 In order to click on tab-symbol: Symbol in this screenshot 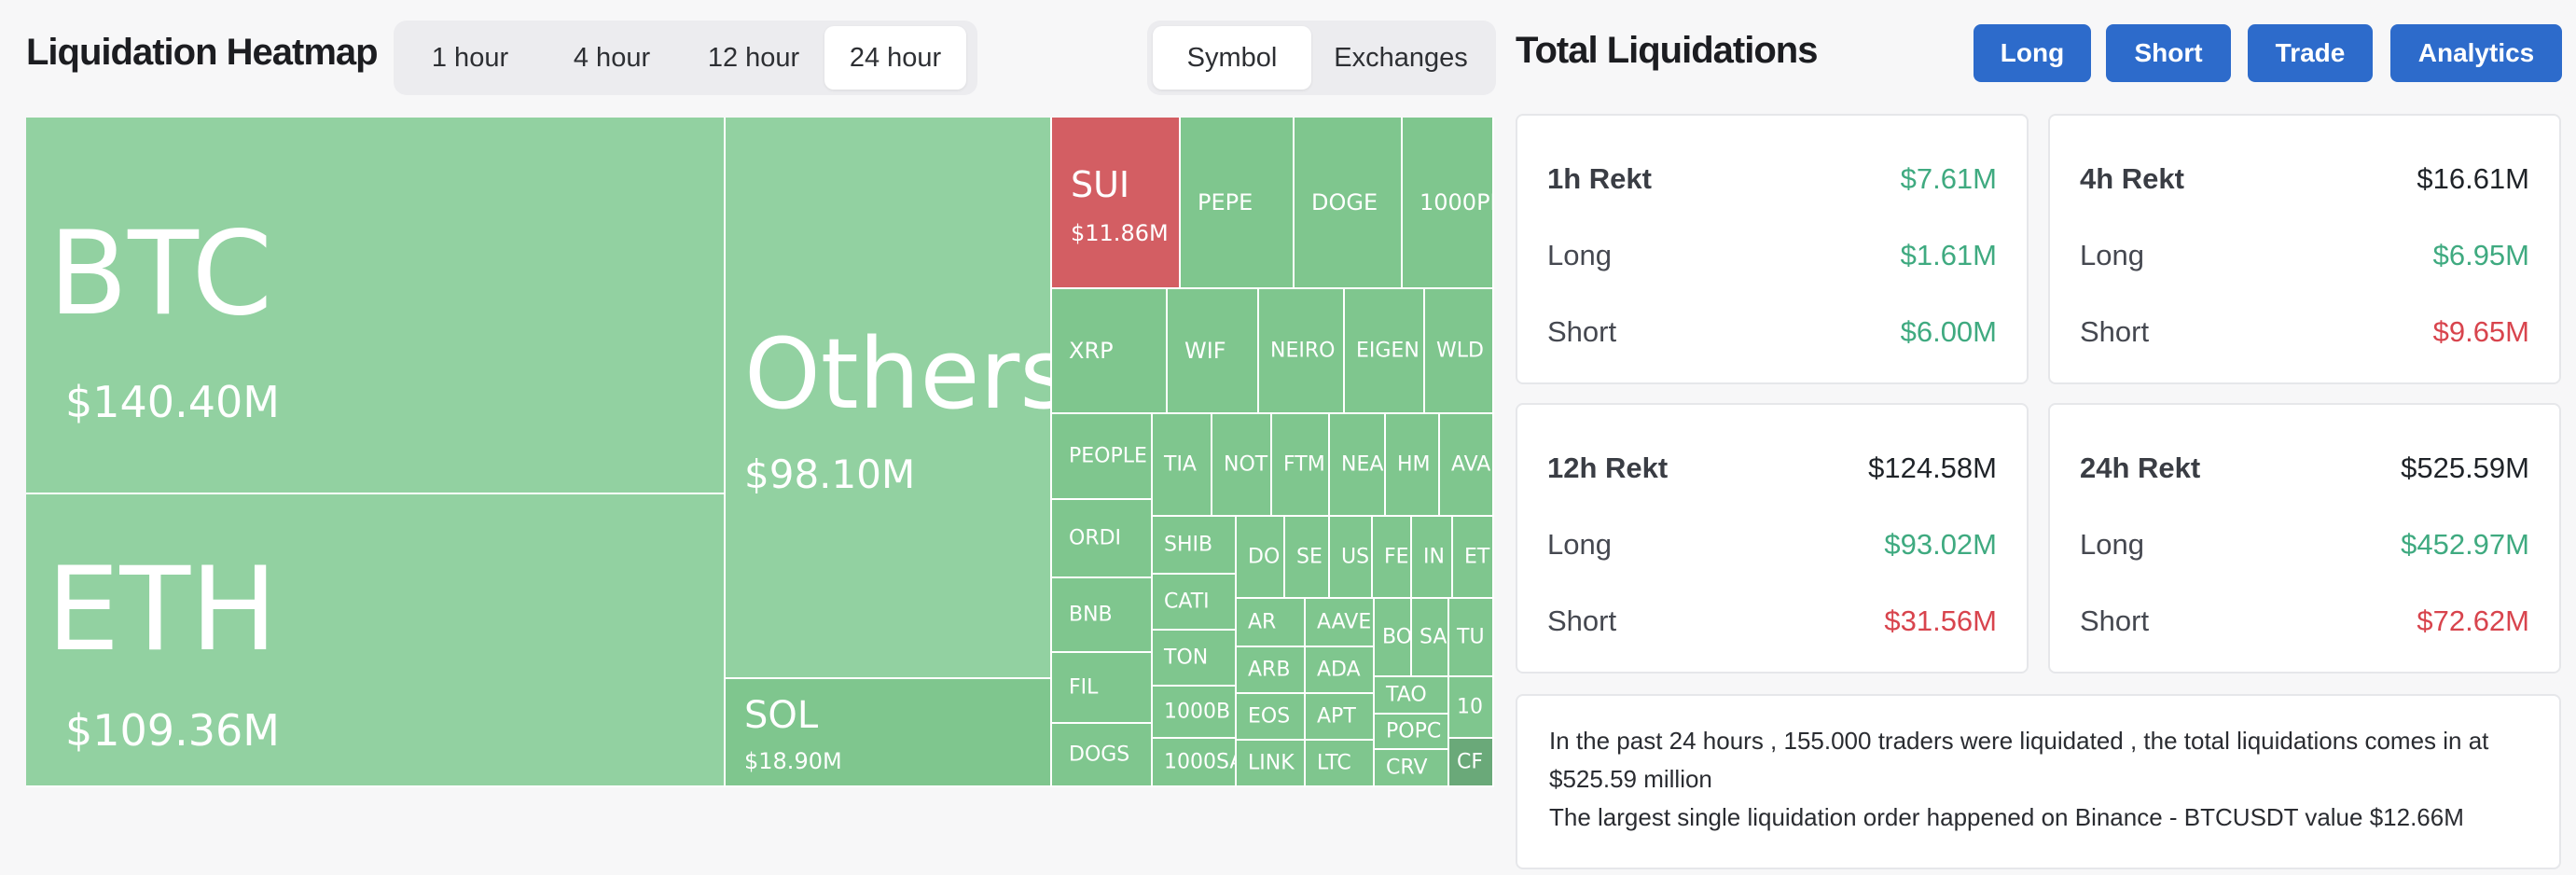, I will do `click(1232, 58)`.